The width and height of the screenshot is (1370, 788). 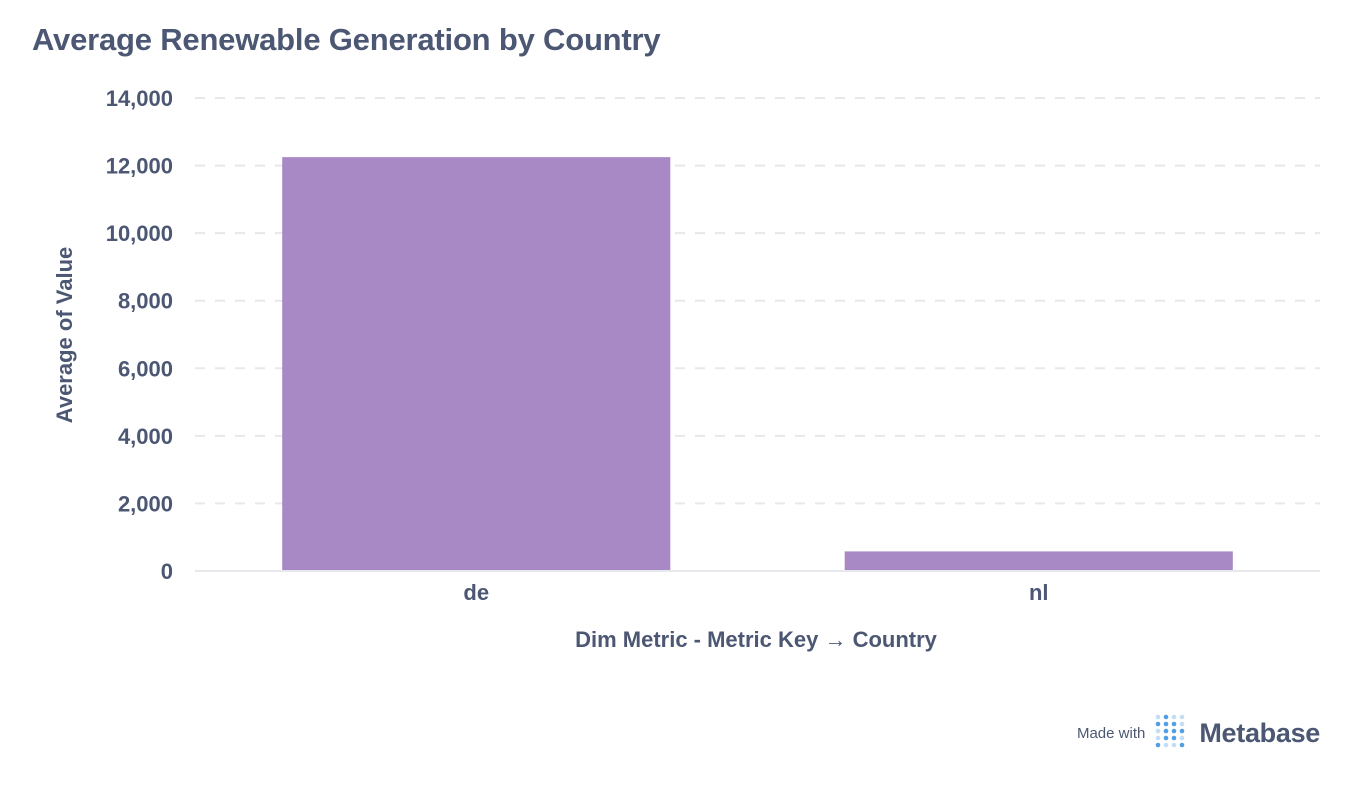 I want to click on y-tick-label: 12,000, so click(x=139, y=166).